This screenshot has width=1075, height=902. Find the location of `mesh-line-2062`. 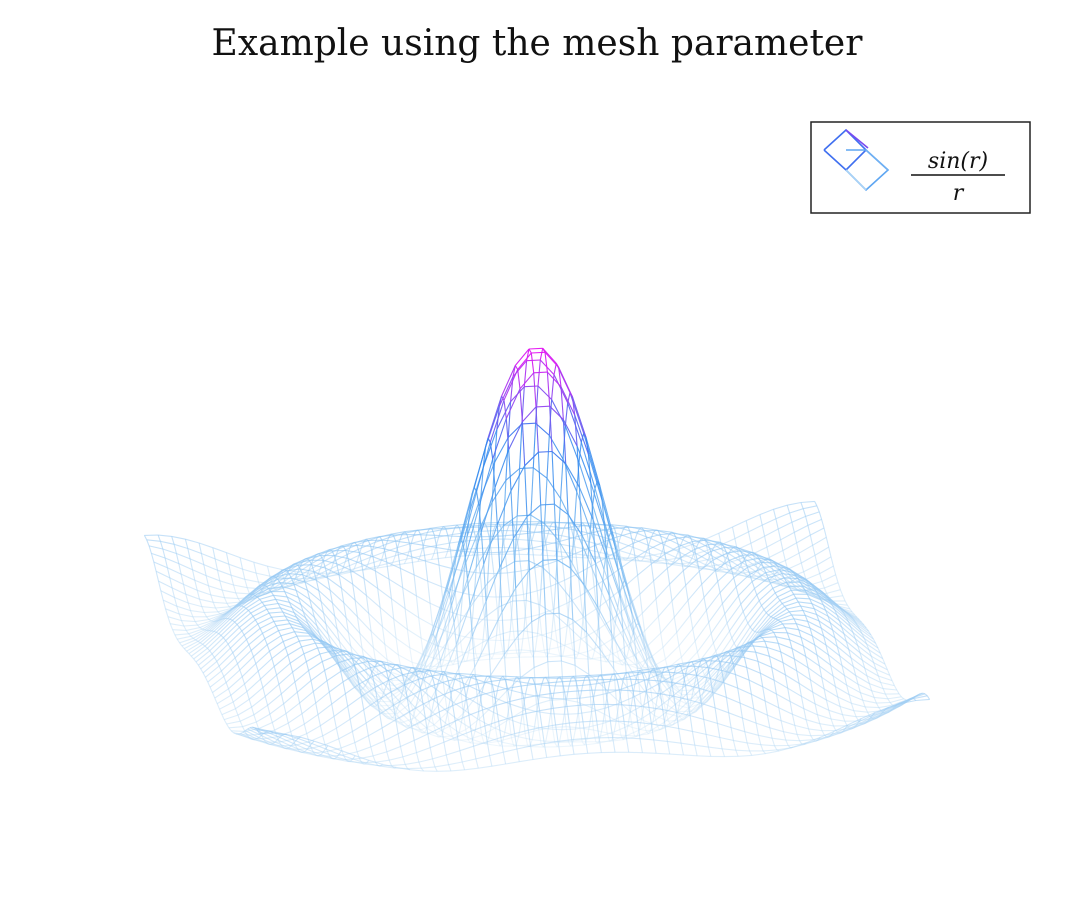

mesh-line-2062 is located at coordinates (521, 446).